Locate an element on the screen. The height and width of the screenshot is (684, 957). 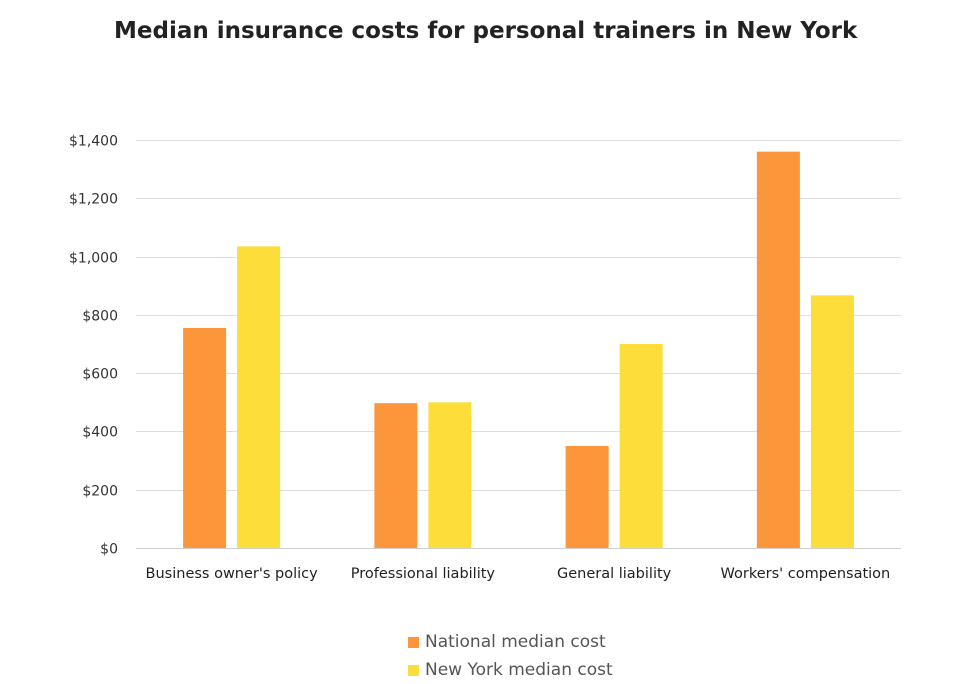
y-tick-label: $200 is located at coordinates (100, 492).